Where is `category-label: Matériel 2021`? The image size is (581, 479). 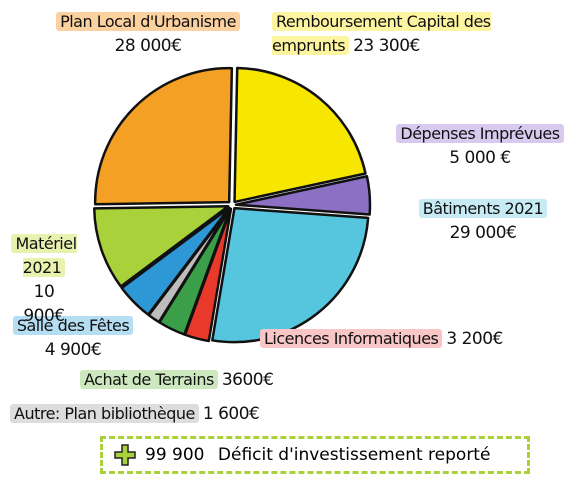
category-label: Matériel 2021 is located at coordinates (44, 255).